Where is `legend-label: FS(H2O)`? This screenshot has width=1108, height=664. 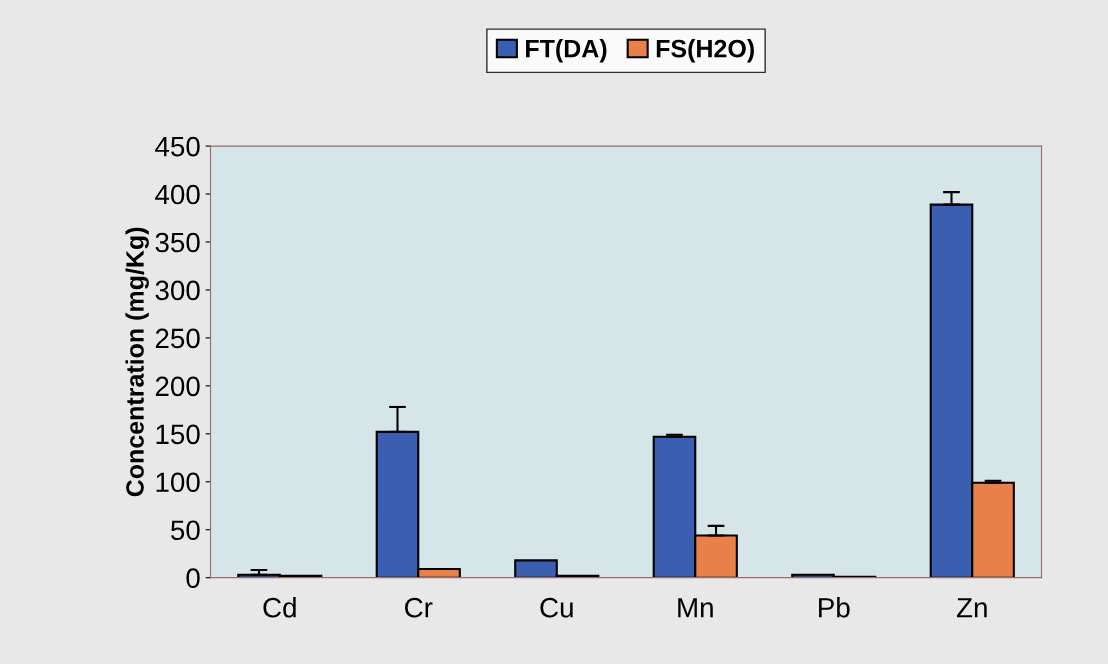 legend-label: FS(H2O) is located at coordinates (705, 51).